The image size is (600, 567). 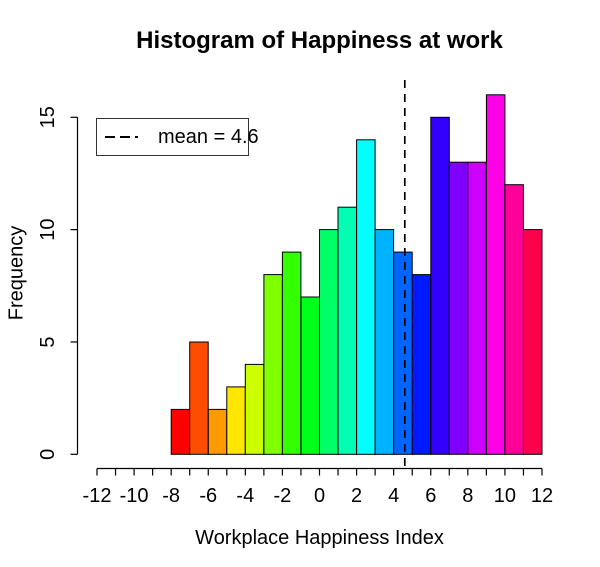 What do you see at coordinates (48, 117) in the screenshot?
I see `y-tick-label: 15` at bounding box center [48, 117].